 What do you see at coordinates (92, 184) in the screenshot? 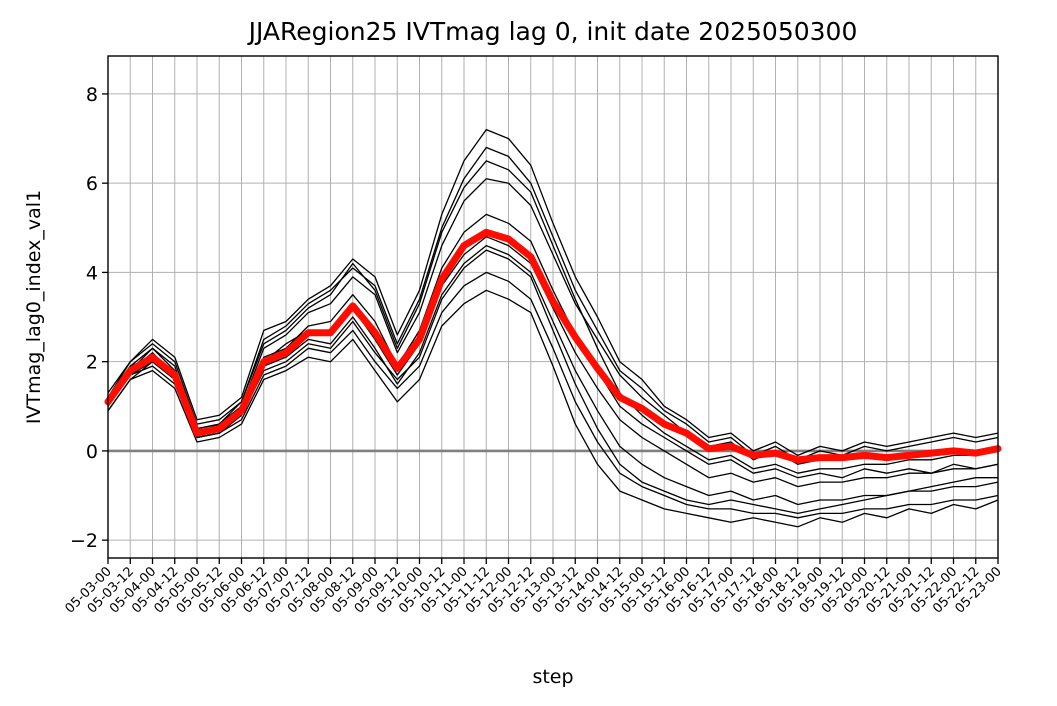
I see `y-tick-label: 6` at bounding box center [92, 184].